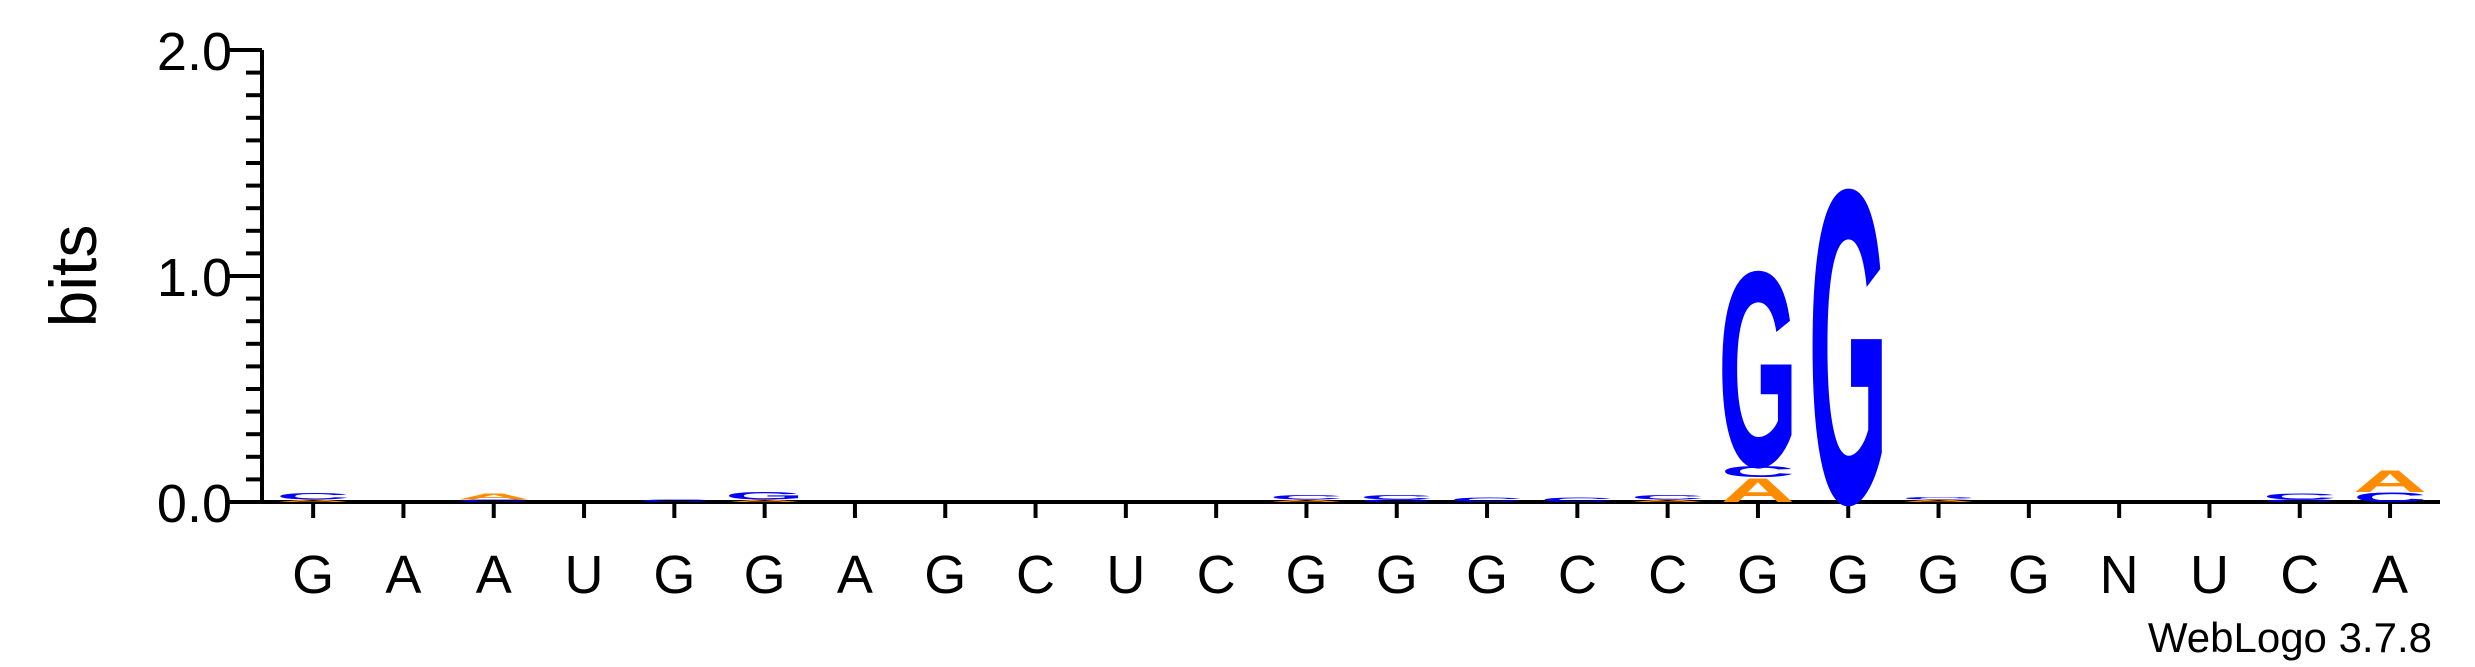  Describe the element at coordinates (1306, 501) in the screenshot. I see `logo-letter-A-pos-12: A` at that location.